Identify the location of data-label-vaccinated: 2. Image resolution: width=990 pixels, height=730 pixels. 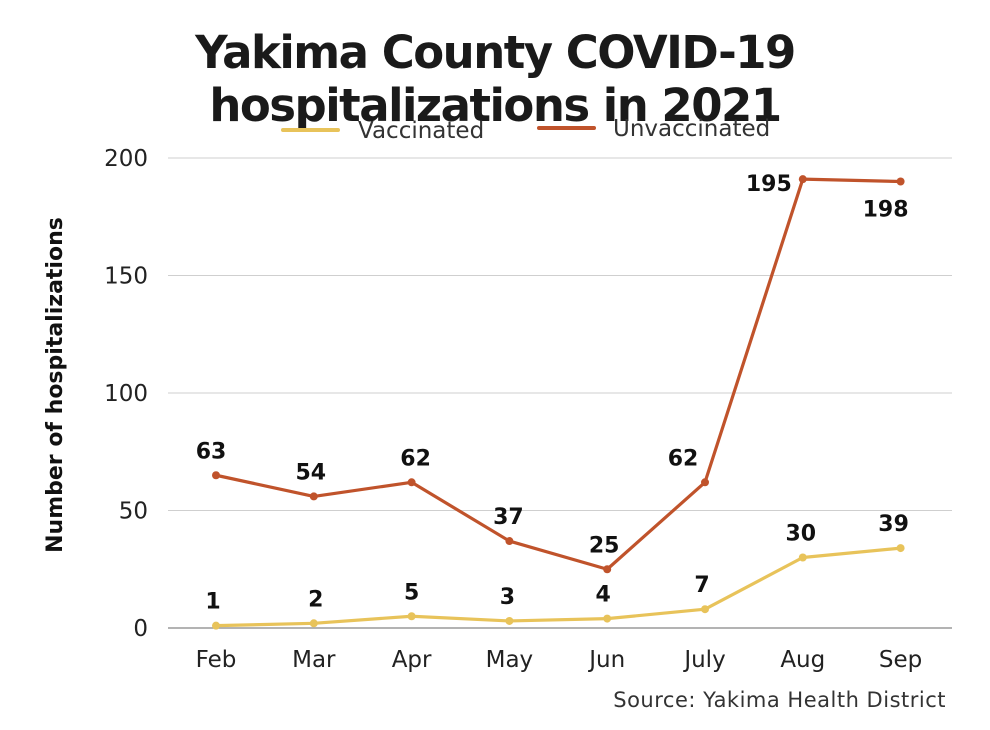
(315, 599).